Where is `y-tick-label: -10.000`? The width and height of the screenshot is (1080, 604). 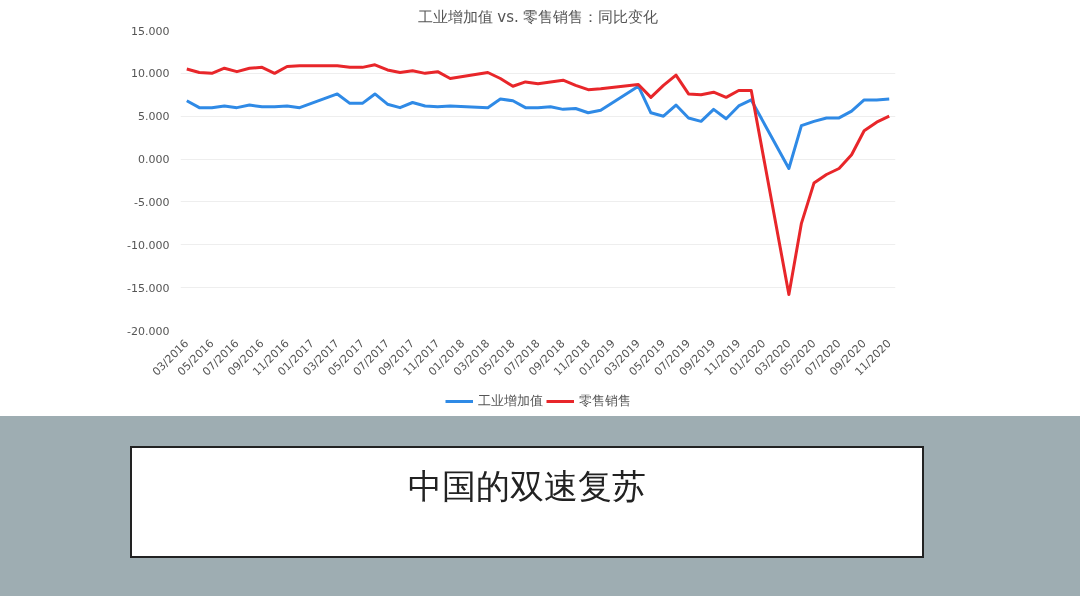
y-tick-label: -10.000 is located at coordinates (148, 245).